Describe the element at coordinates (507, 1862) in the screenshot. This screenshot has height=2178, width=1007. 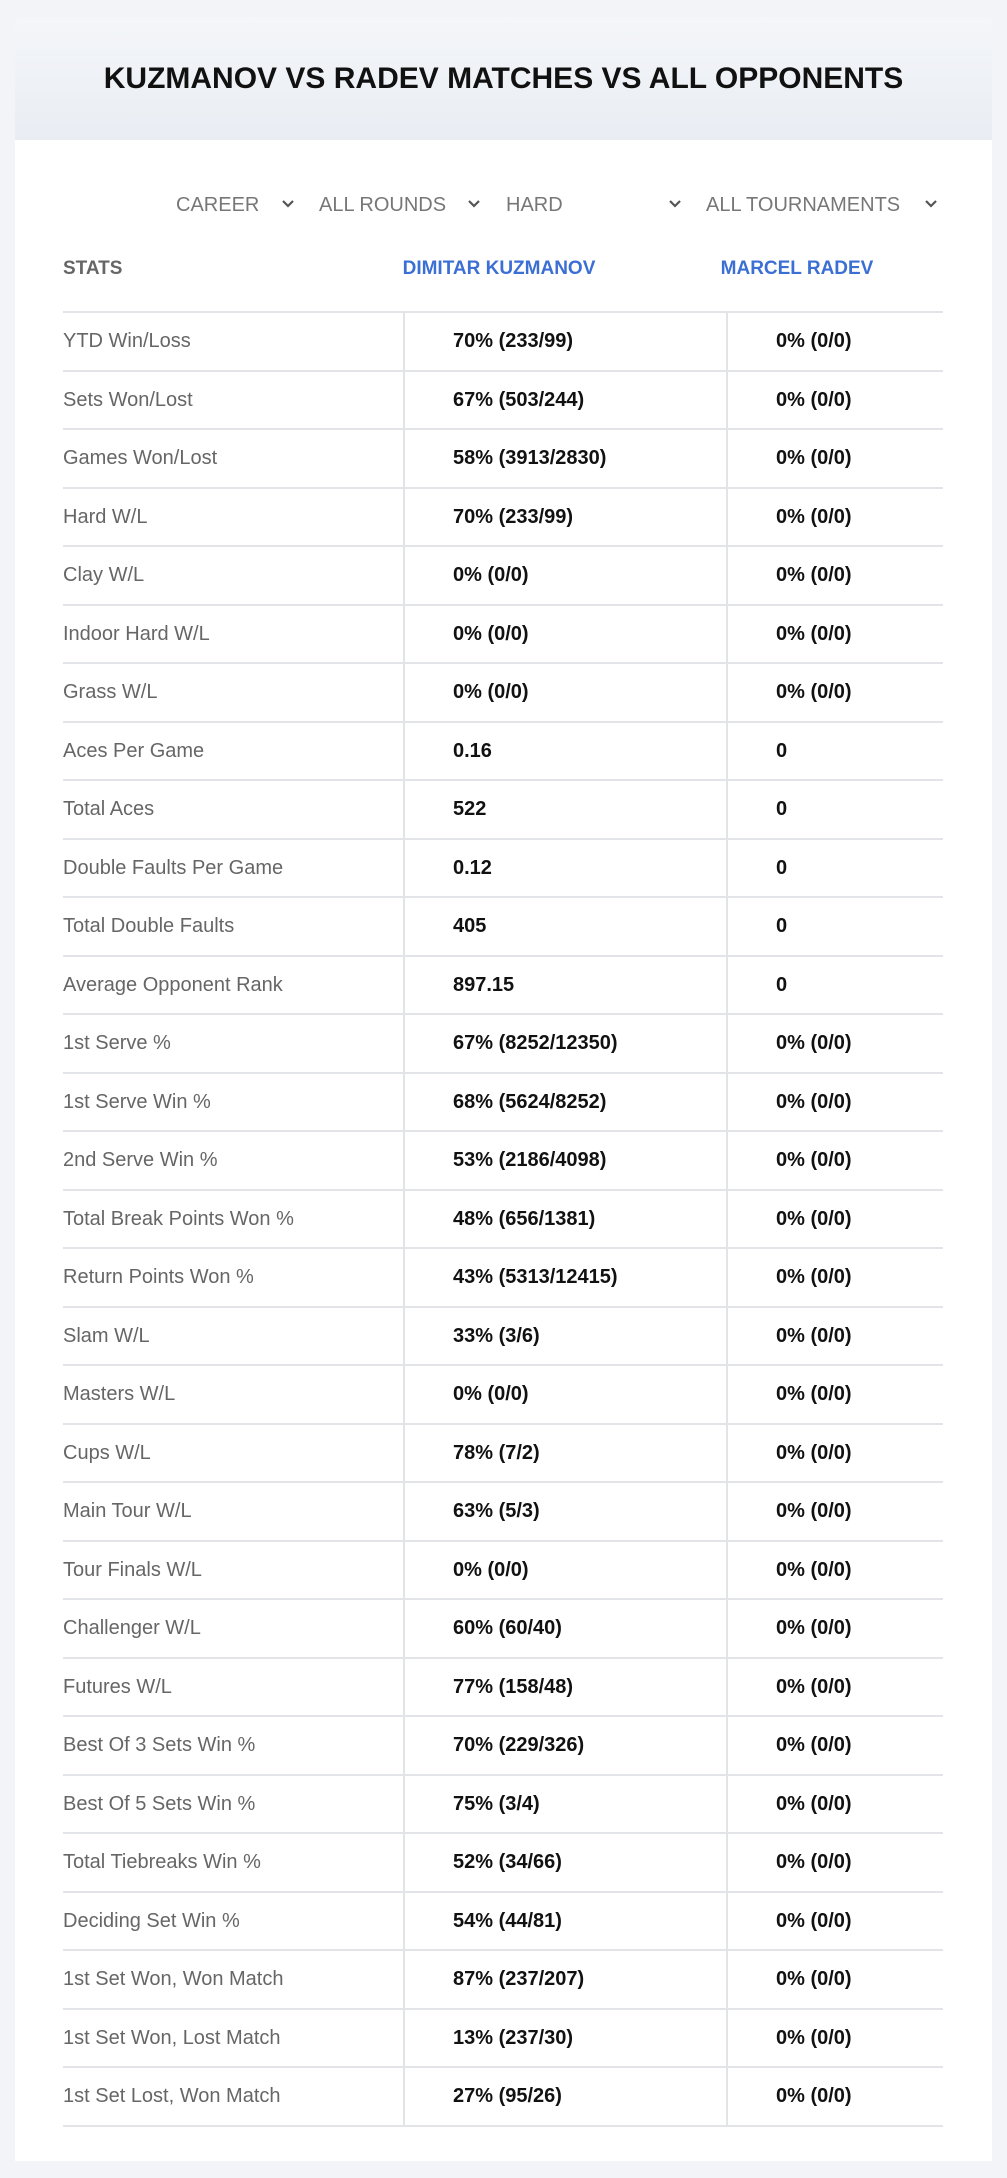
I see `player1-value: 52% (34/66)` at that location.